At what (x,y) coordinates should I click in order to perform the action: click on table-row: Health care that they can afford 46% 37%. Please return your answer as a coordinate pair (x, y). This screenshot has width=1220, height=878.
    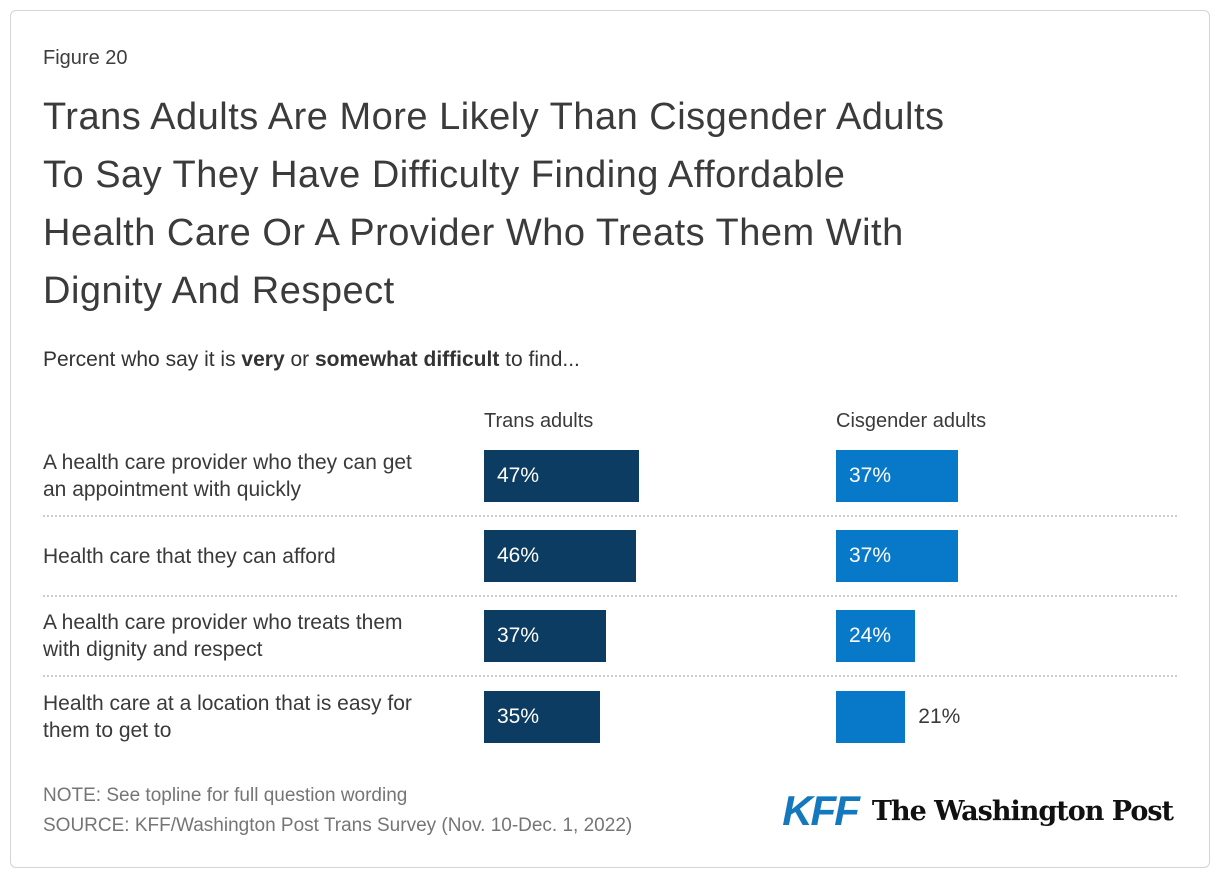
    Looking at the image, I should click on (610, 557).